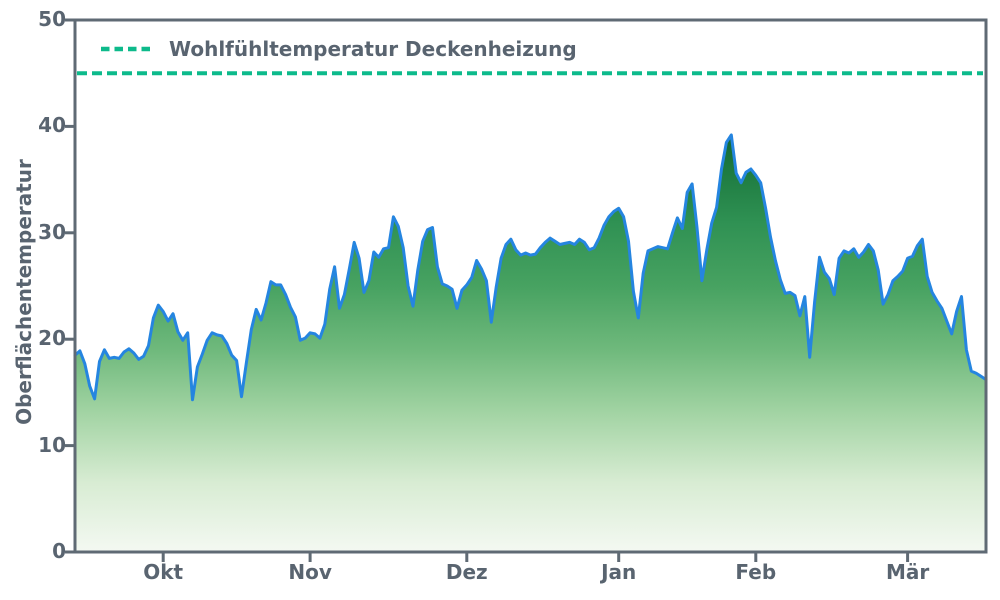 The height and width of the screenshot is (600, 1000). Describe the element at coordinates (52, 444) in the screenshot. I see `y-tick-label-10: 10` at that location.